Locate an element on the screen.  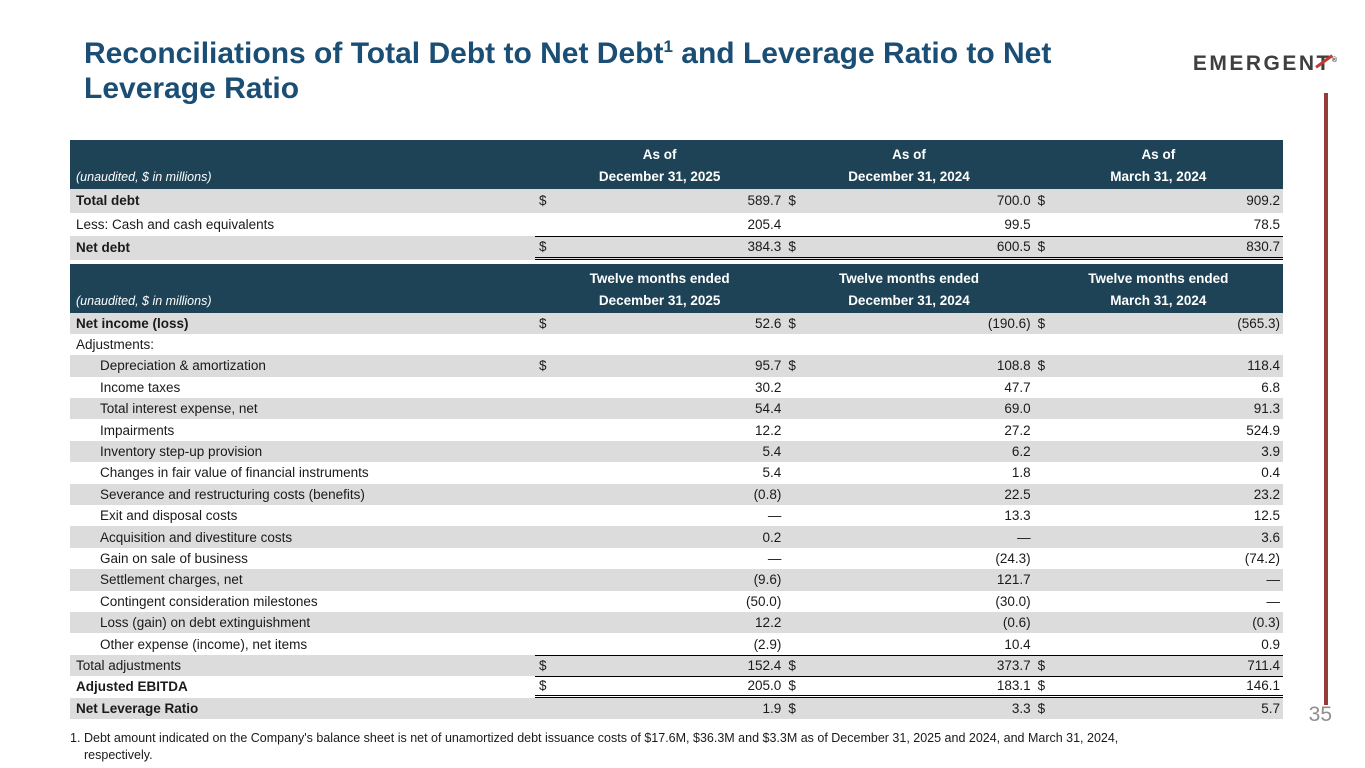
row-values: 1.9 $3.3 $5.7 is located at coordinates (909, 708).